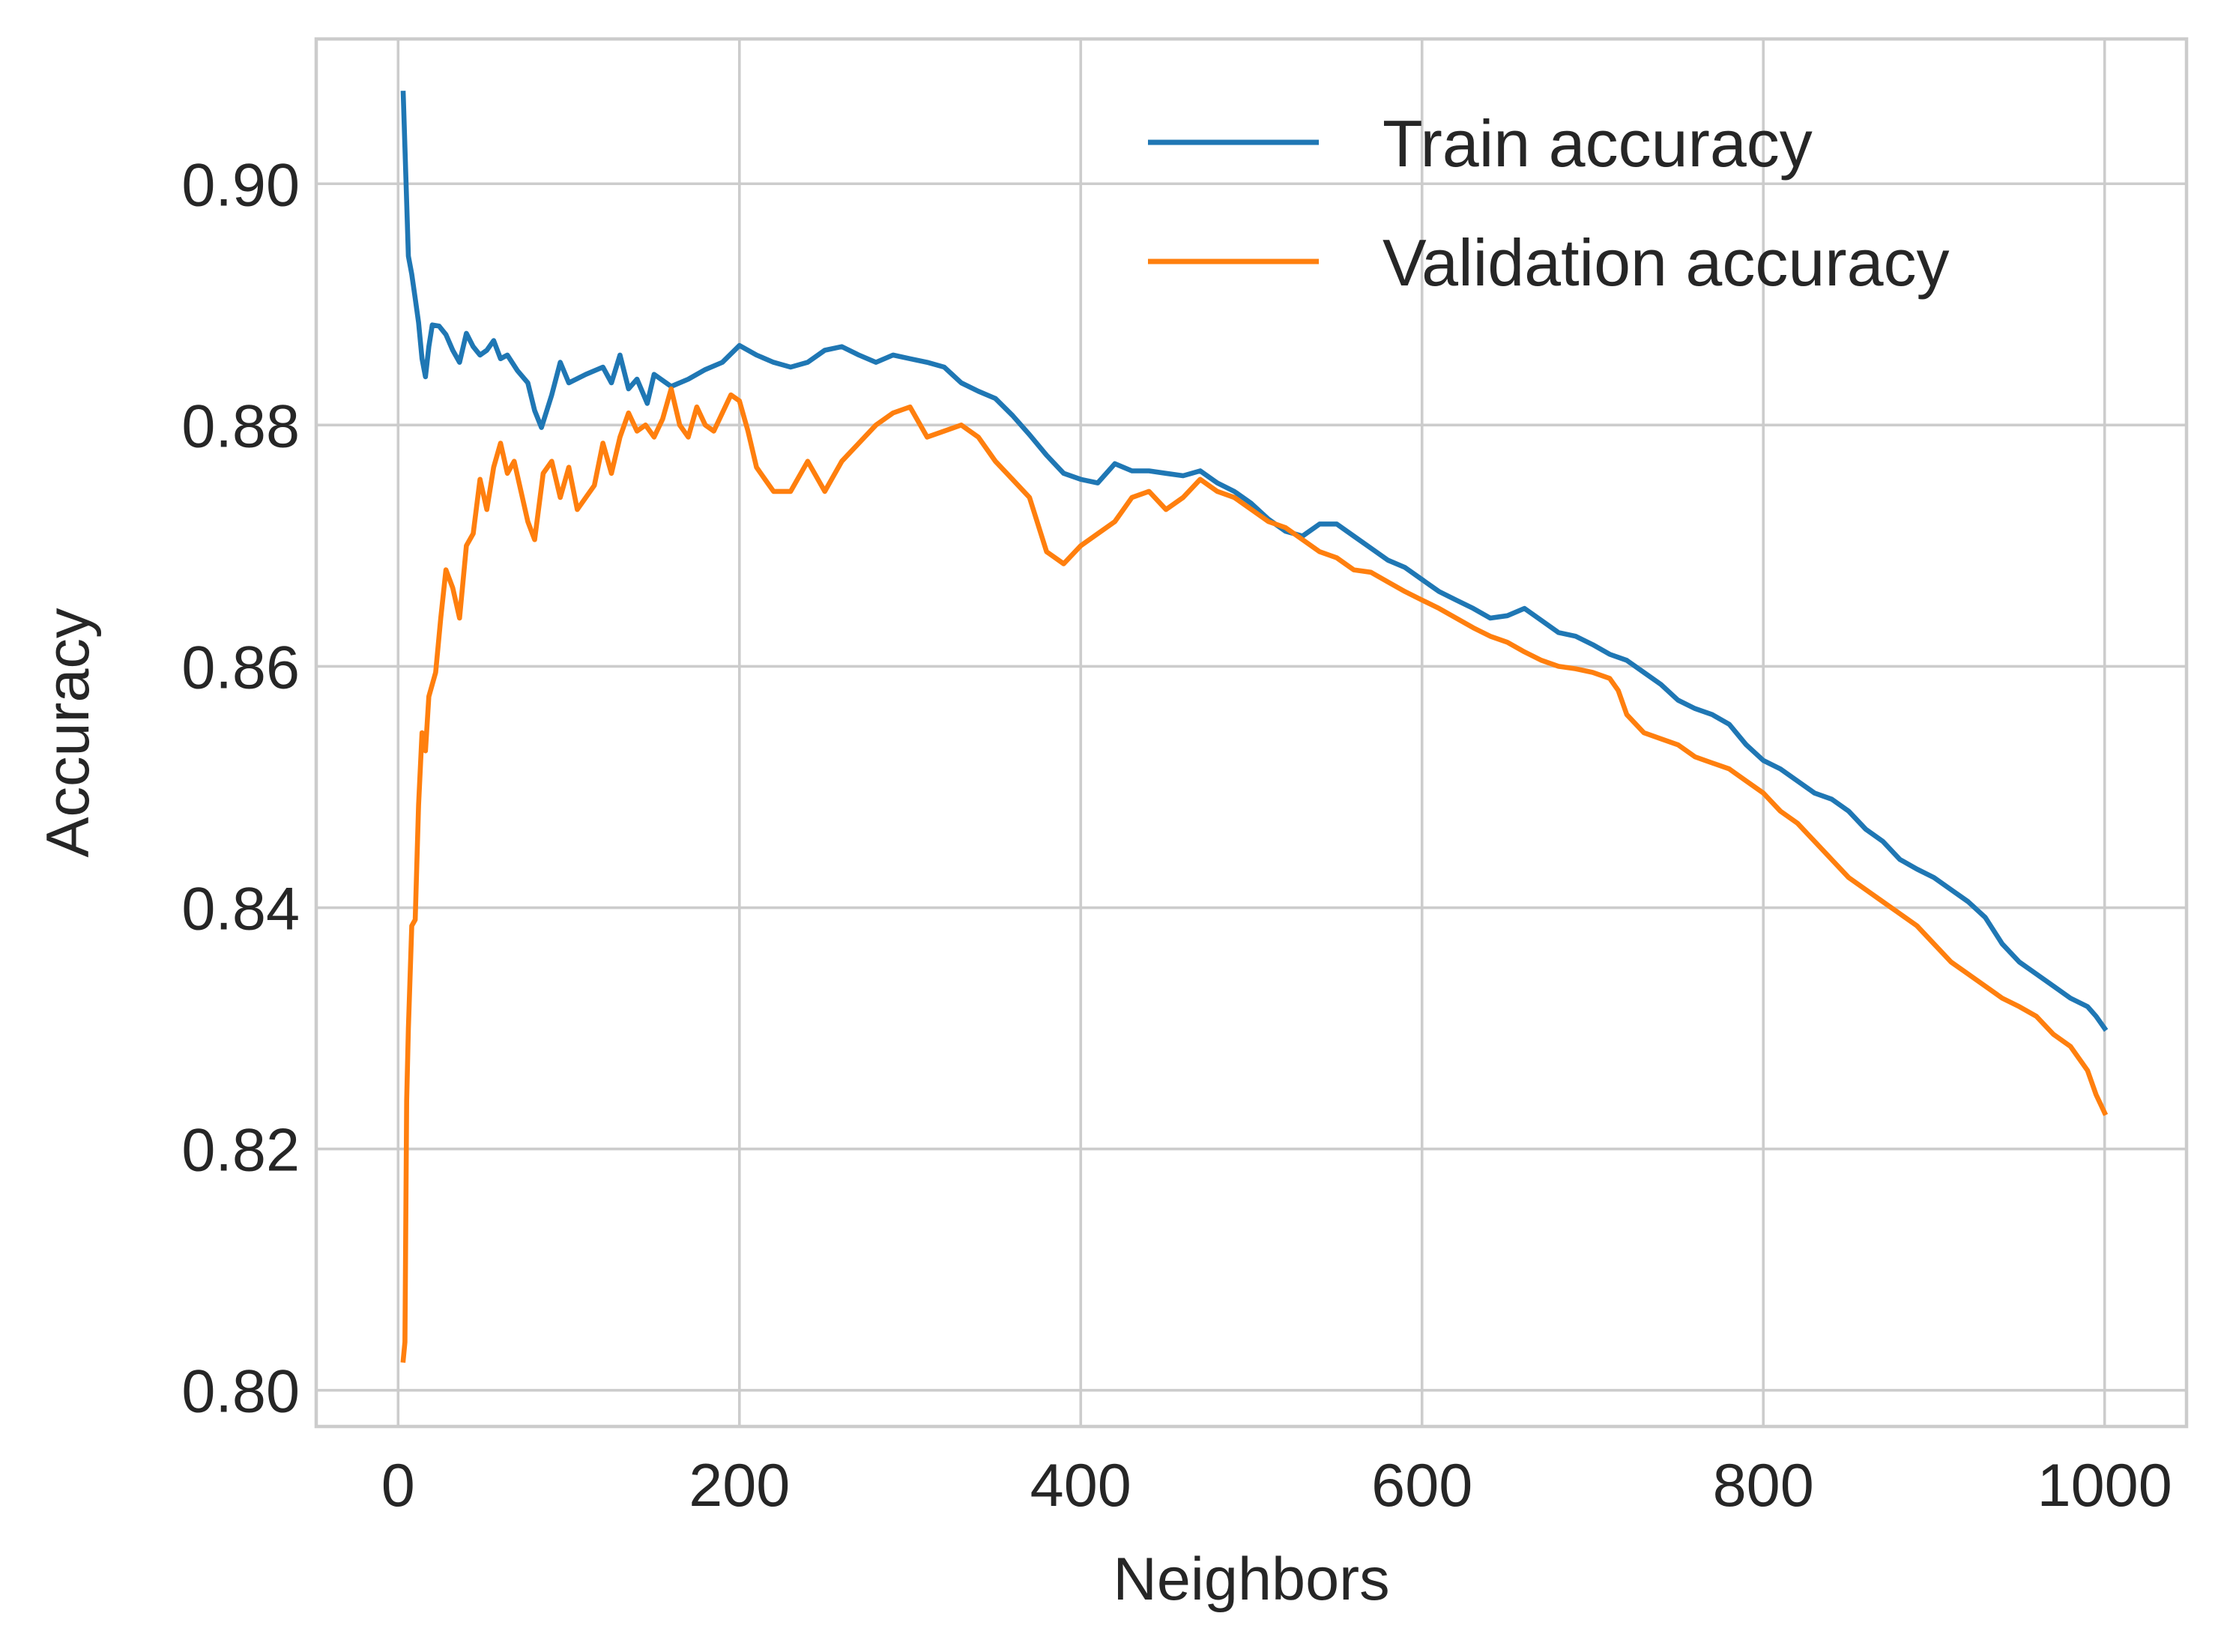 The height and width of the screenshot is (1652, 2221). What do you see at coordinates (1598, 143) in the screenshot?
I see `legend-label-train: Train accuracy` at bounding box center [1598, 143].